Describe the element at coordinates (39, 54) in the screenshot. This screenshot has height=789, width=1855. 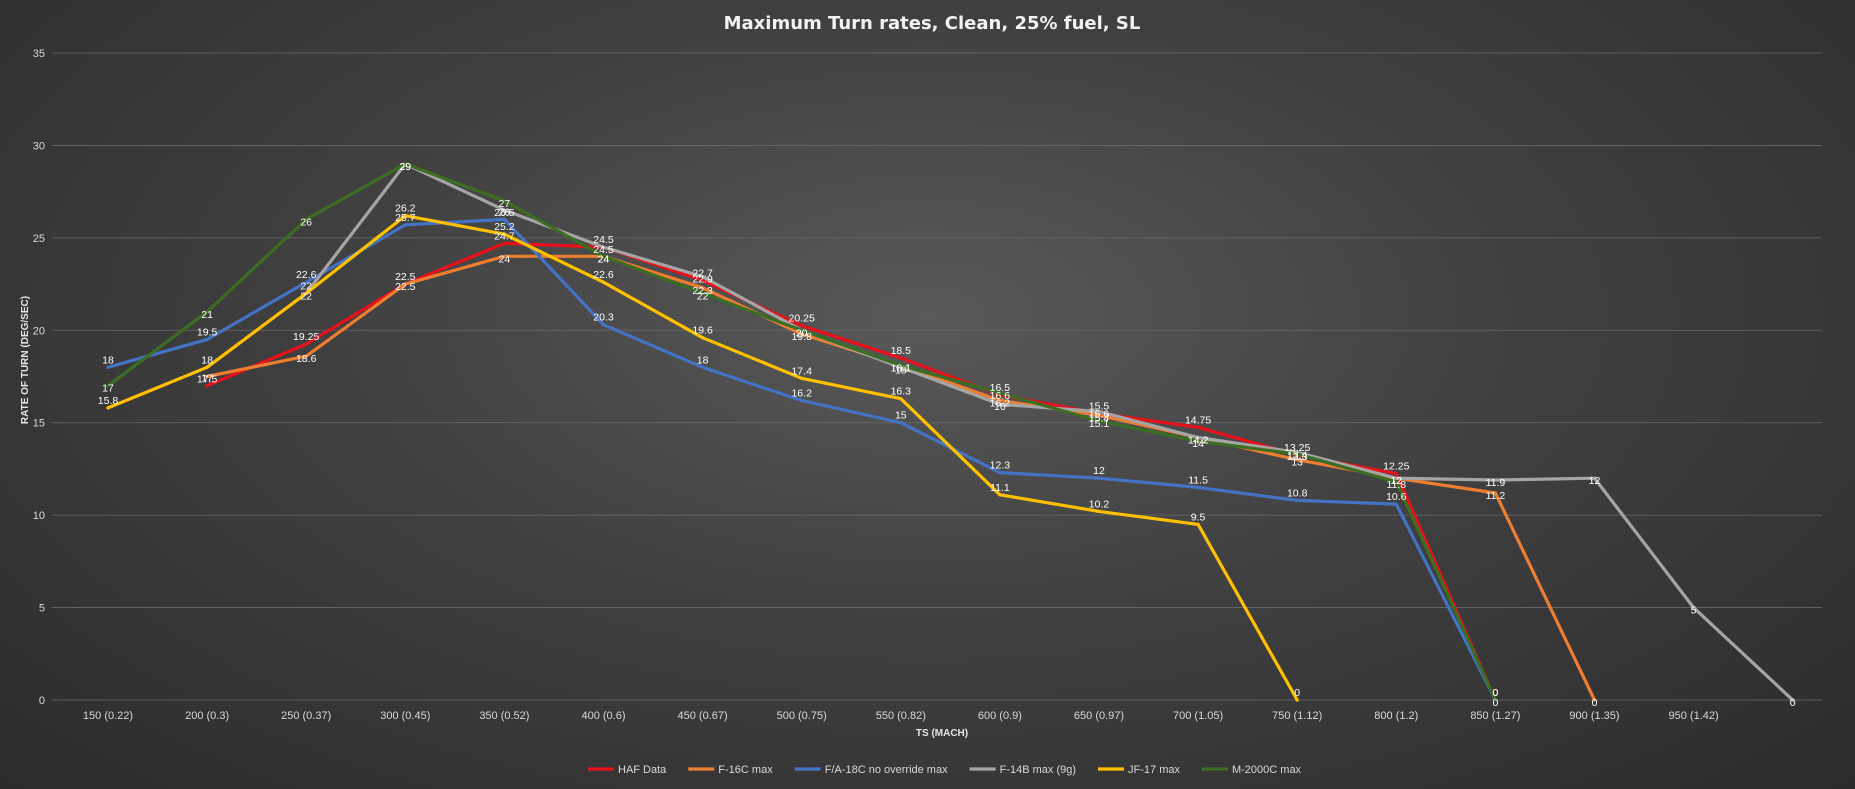
I see `y-tick-label: 35` at that location.